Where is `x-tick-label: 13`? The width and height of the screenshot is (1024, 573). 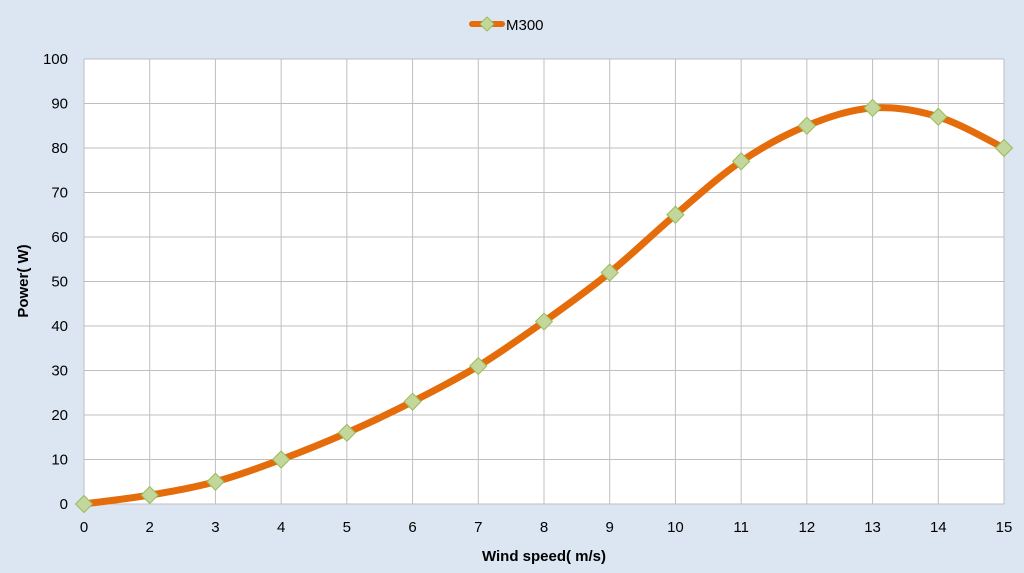 x-tick-label: 13 is located at coordinates (872, 527).